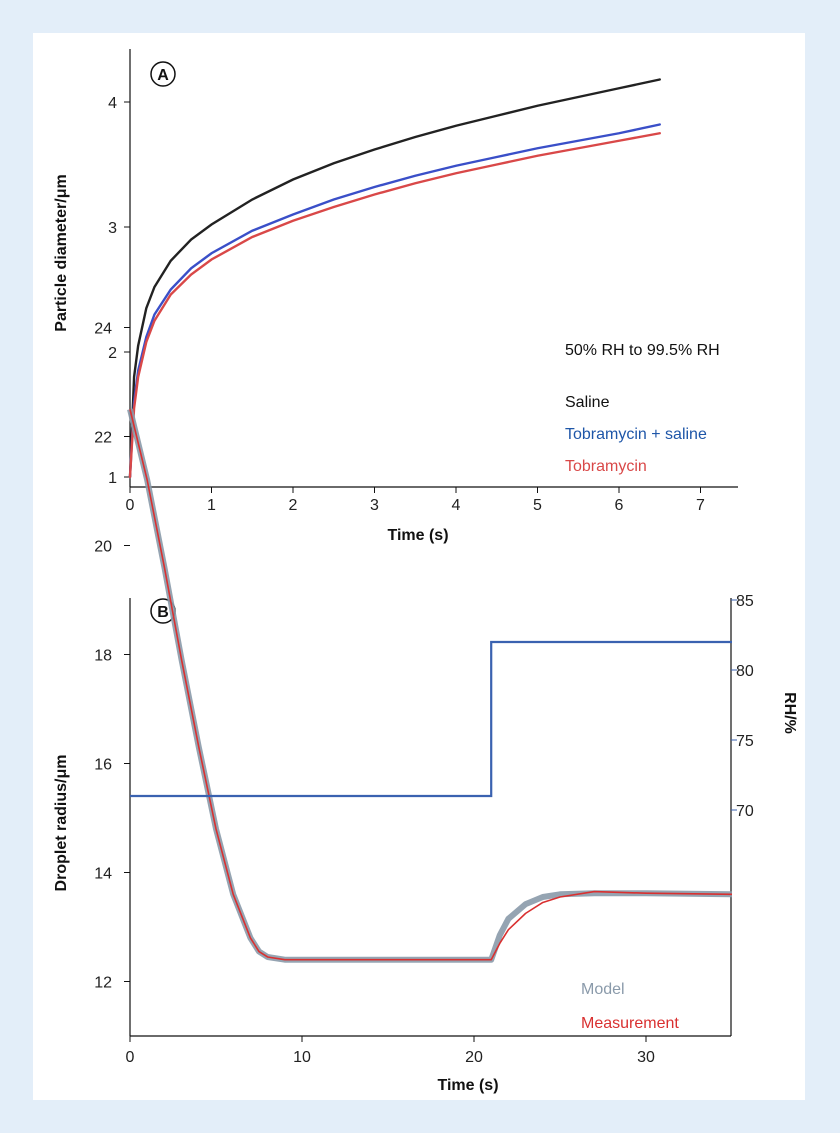 The image size is (840, 1133). I want to click on panel-b-y-tick-label: 16, so click(103, 765).